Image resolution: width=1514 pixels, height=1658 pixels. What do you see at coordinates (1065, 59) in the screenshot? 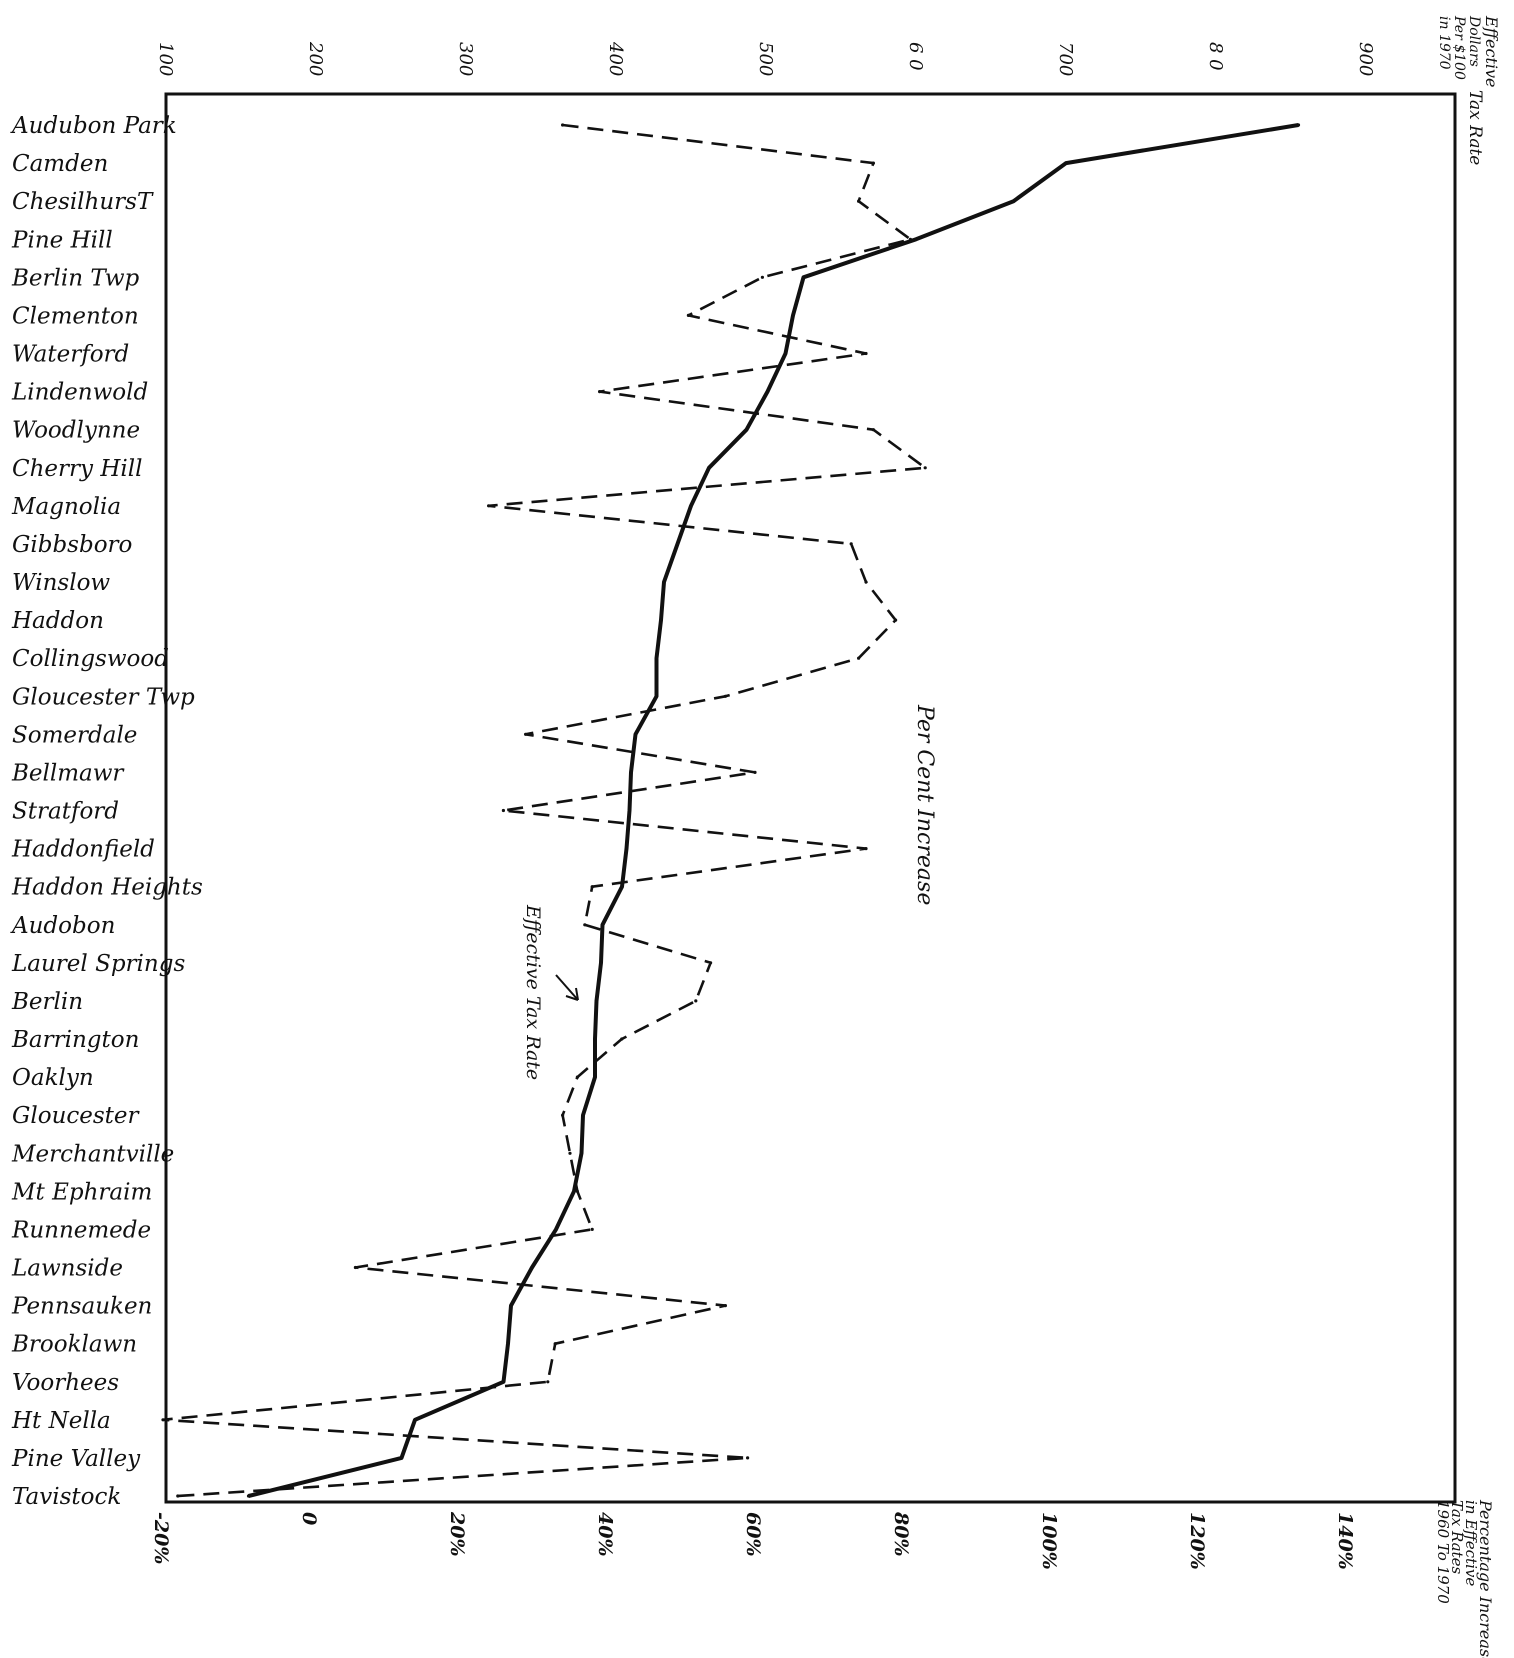
I see `top-tick-label: 700` at bounding box center [1065, 59].